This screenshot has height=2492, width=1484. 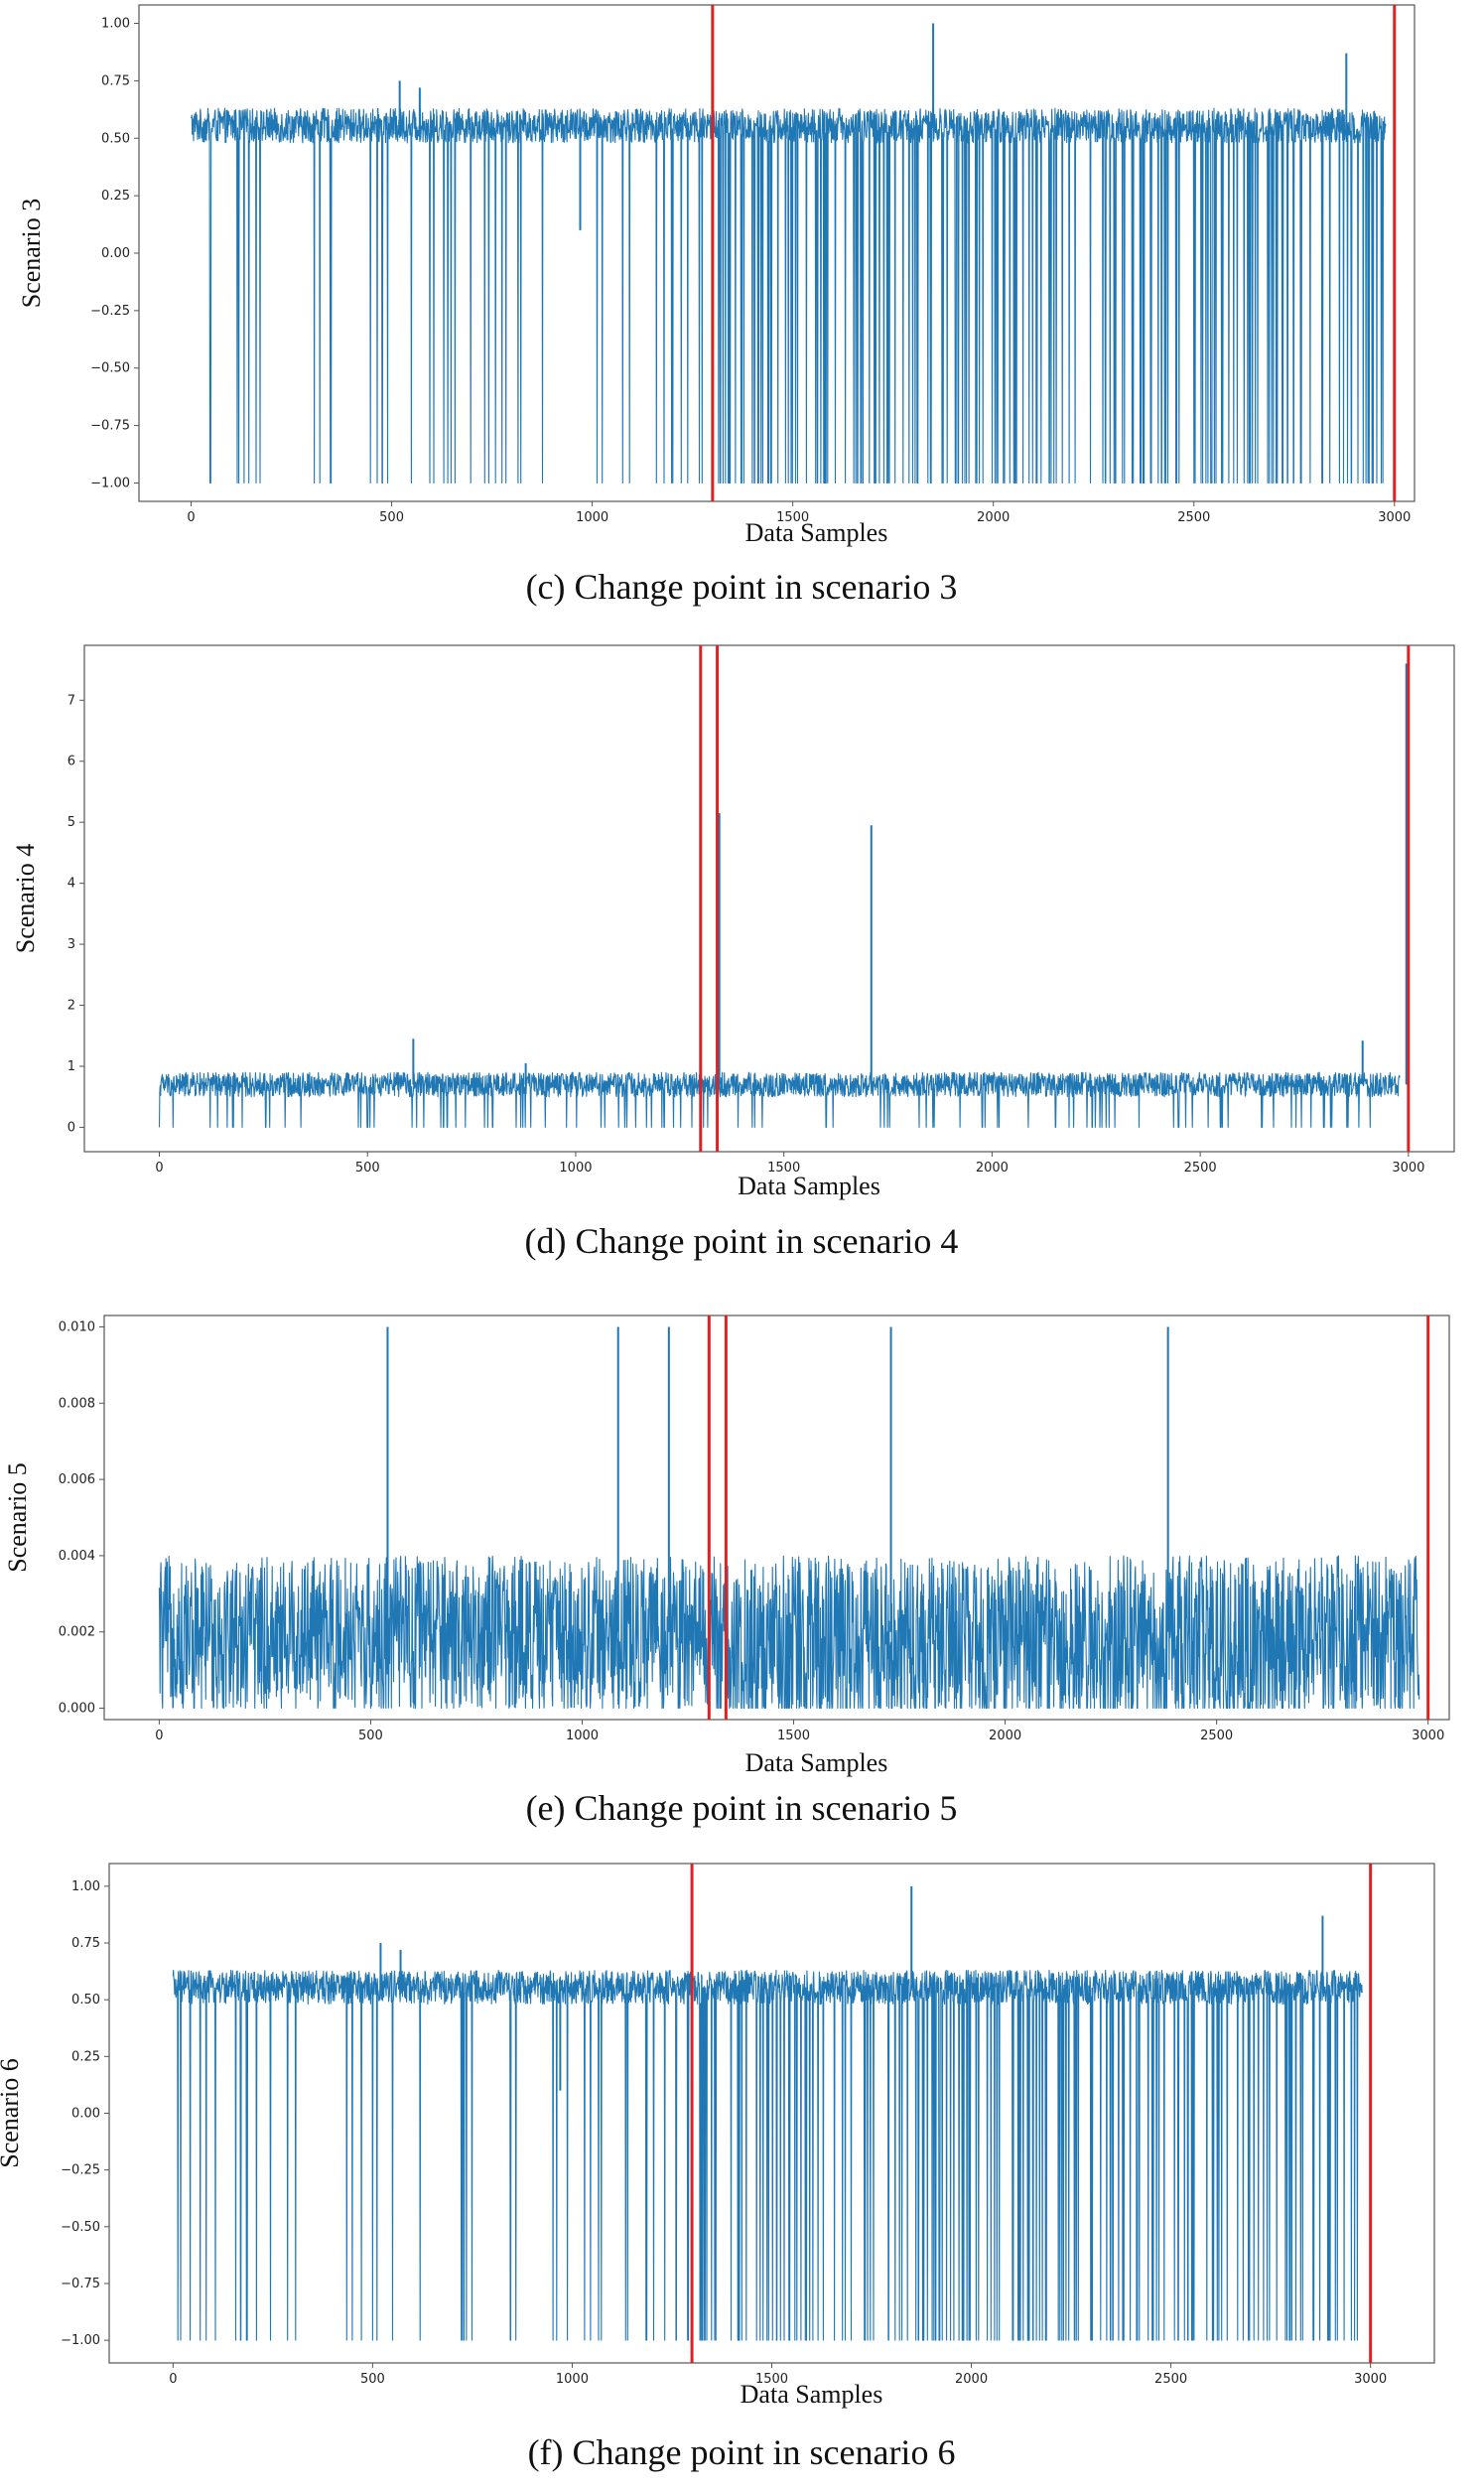 What do you see at coordinates (77, 1403) in the screenshot?
I see `y-tick-label: 0.008` at bounding box center [77, 1403].